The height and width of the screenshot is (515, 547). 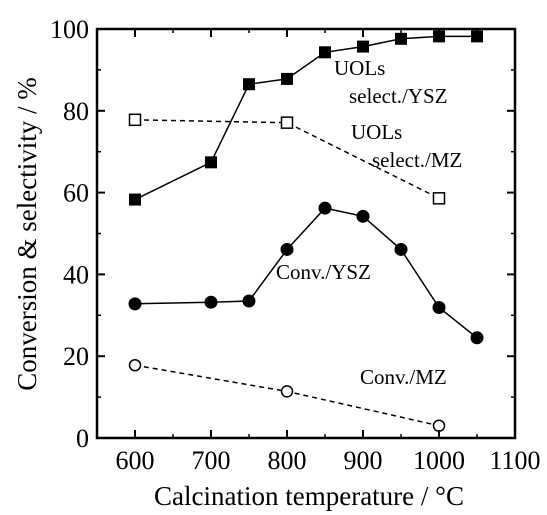 I want to click on x-tick-label: 600, so click(x=135, y=460).